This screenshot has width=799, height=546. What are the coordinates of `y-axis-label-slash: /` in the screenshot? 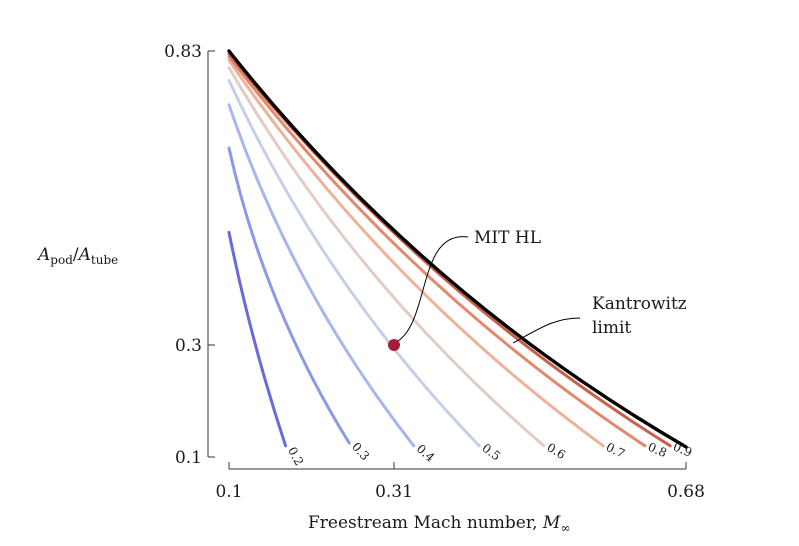 It's located at (76, 255).